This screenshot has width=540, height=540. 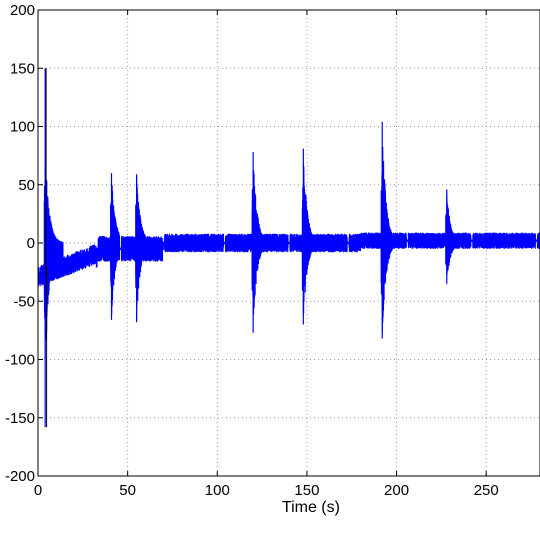 I want to click on y-tick-label: -150, so click(x=20, y=418).